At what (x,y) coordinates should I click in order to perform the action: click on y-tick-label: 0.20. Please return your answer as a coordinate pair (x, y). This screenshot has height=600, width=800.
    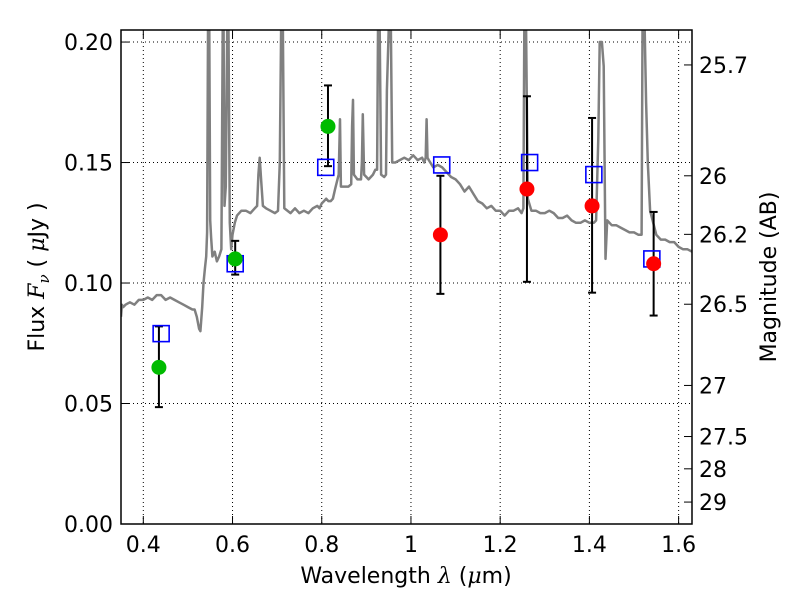
    Looking at the image, I should click on (88, 43).